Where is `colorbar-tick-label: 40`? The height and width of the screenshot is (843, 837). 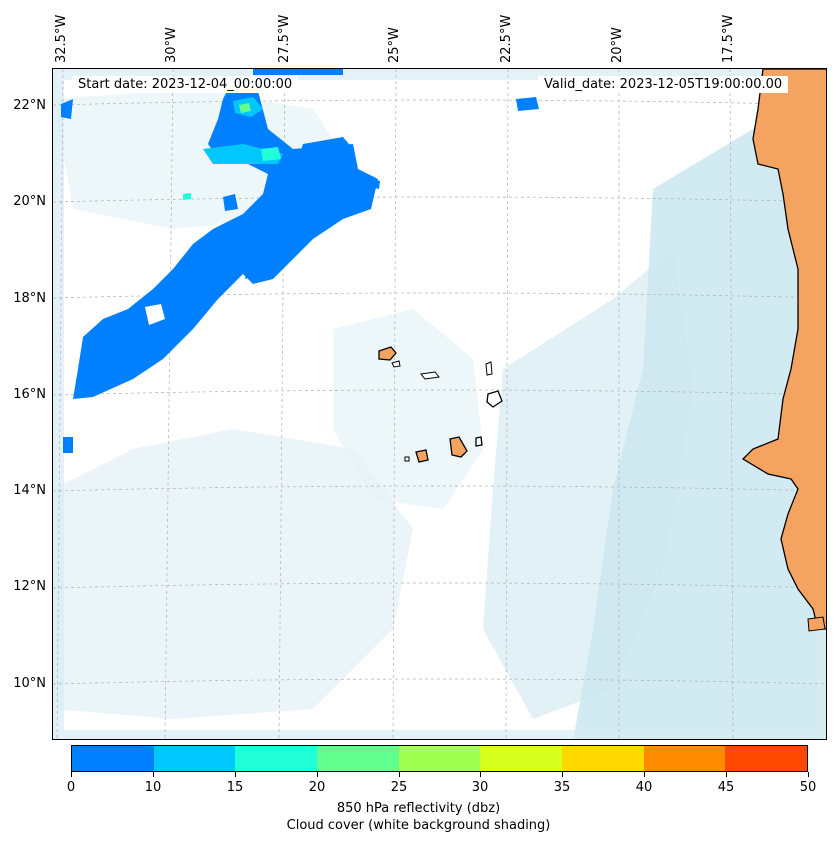 colorbar-tick-label: 40 is located at coordinates (644, 787).